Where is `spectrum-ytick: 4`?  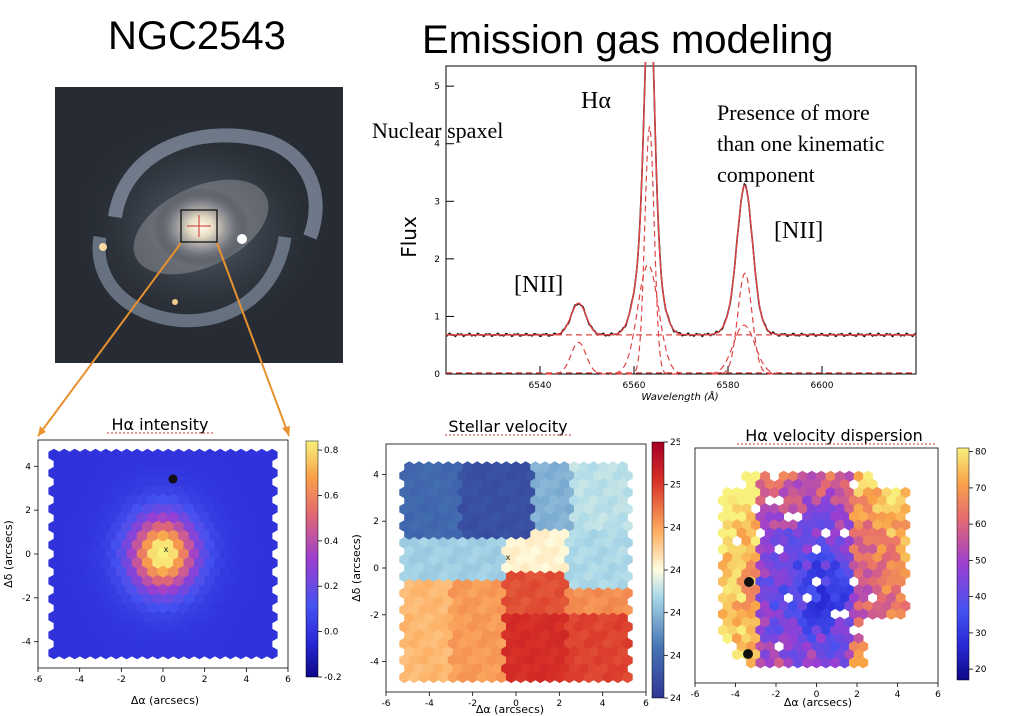 spectrum-ytick: 4 is located at coordinates (437, 145).